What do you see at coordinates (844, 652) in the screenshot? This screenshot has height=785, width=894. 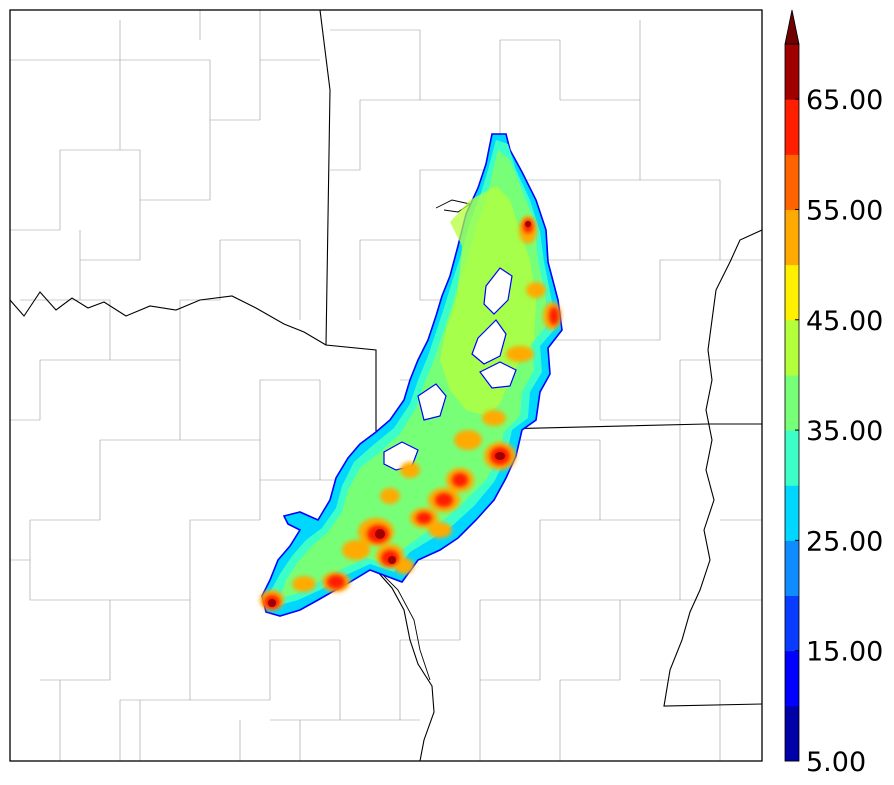 I see `colorbar-tick-label: 15.00` at bounding box center [844, 652].